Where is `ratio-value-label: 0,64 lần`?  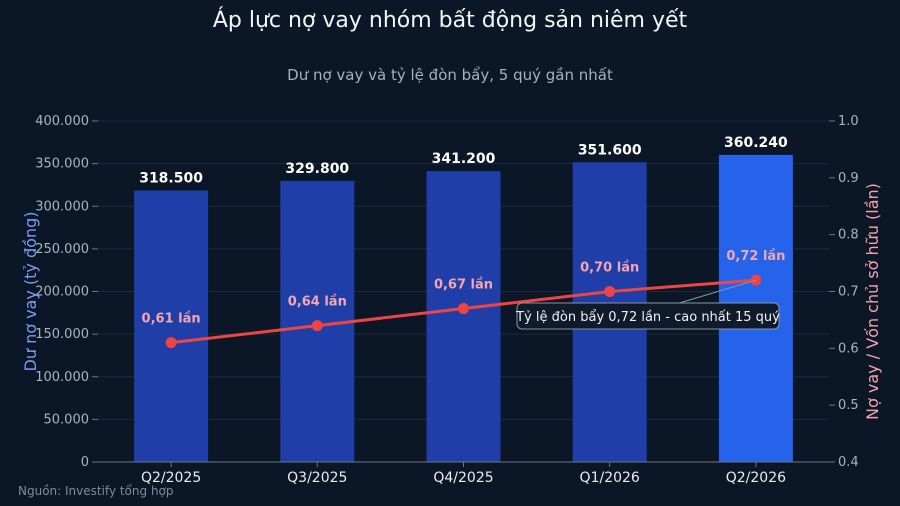 ratio-value-label: 0,64 lần is located at coordinates (317, 302).